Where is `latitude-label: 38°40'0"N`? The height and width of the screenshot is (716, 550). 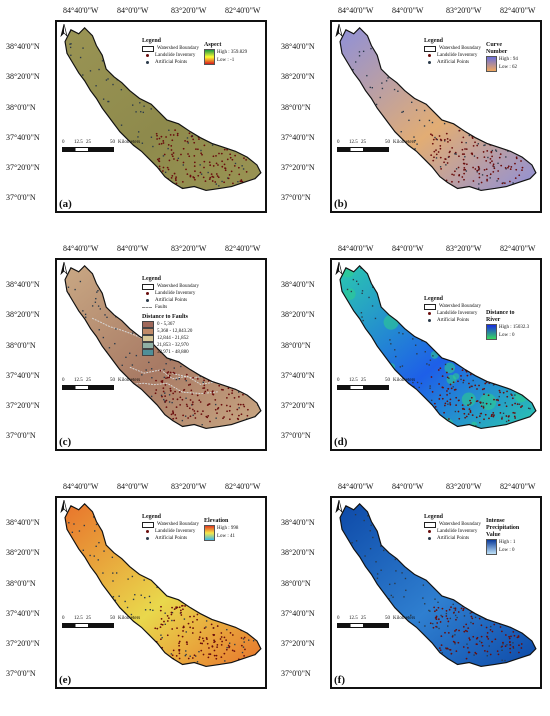
latitude-label: 38°40'0"N is located at coordinates (298, 522).